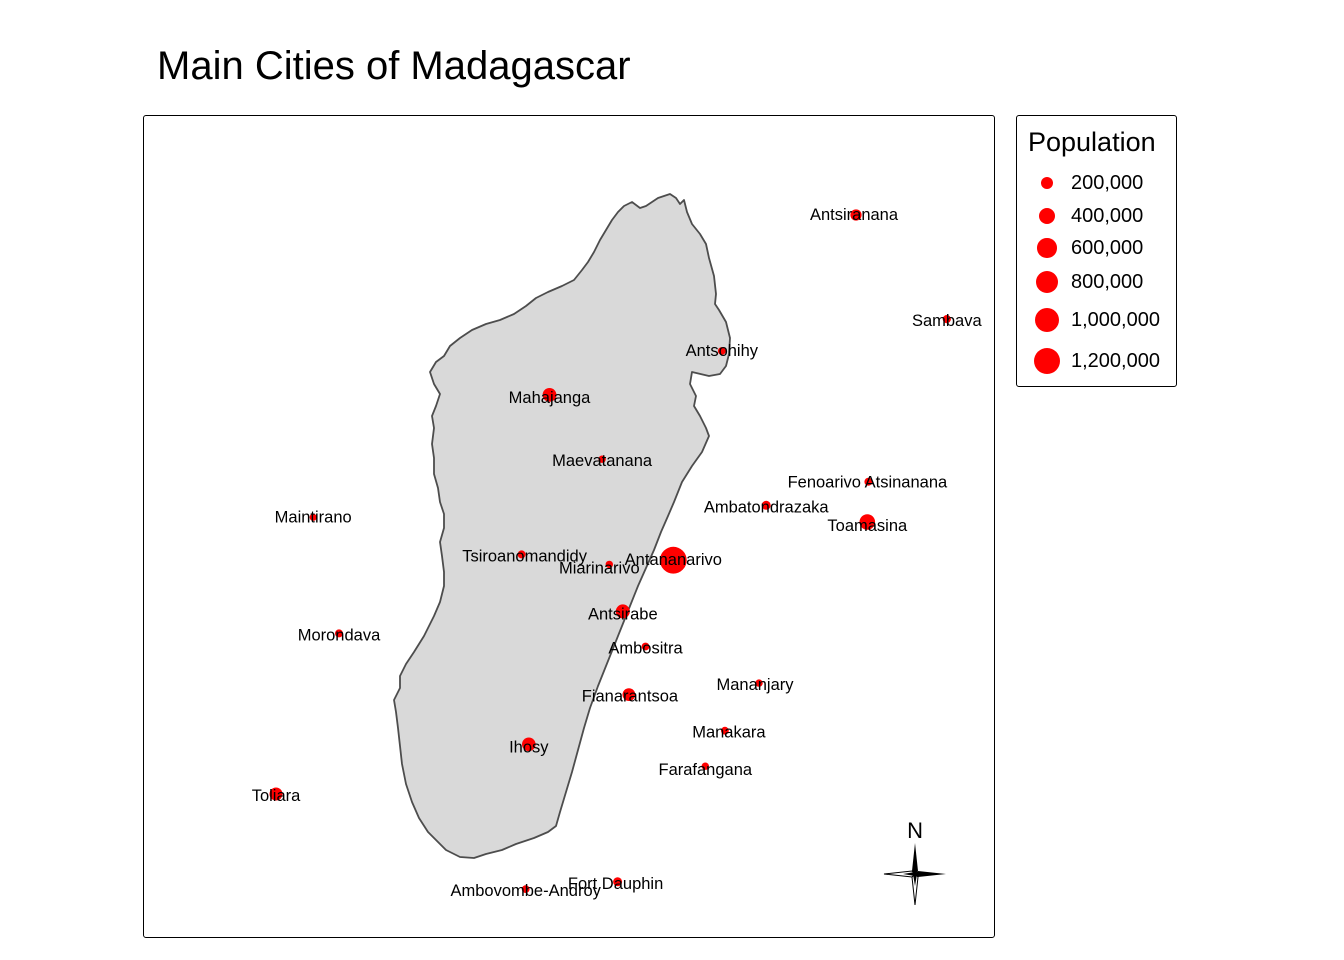 The height and width of the screenshot is (960, 1344). I want to click on city-marker-ambovombe-androy, so click(525, 889).